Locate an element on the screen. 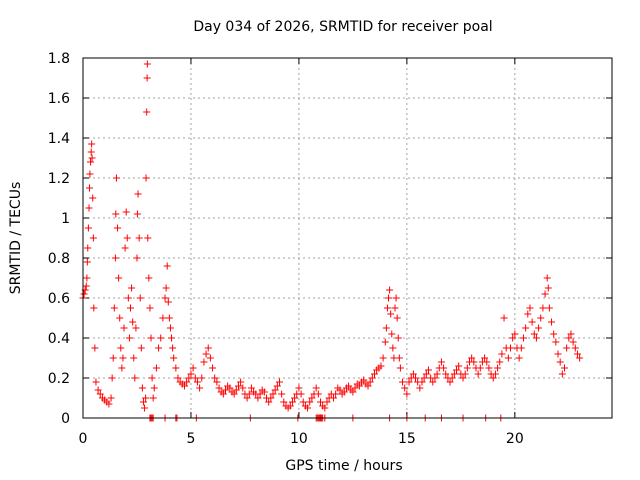 This screenshot has height=480, width=640. y-tick-label: 1.8 is located at coordinates (59, 59).